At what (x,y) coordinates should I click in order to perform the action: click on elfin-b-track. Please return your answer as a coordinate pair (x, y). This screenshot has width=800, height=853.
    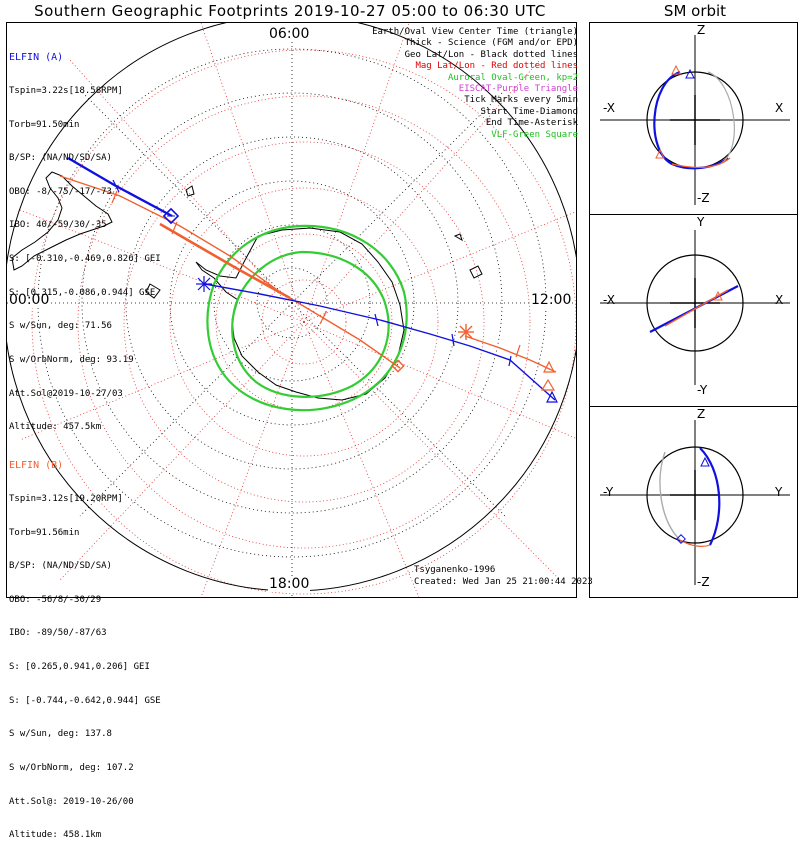
    Looking at the image, I should click on (308, 274).